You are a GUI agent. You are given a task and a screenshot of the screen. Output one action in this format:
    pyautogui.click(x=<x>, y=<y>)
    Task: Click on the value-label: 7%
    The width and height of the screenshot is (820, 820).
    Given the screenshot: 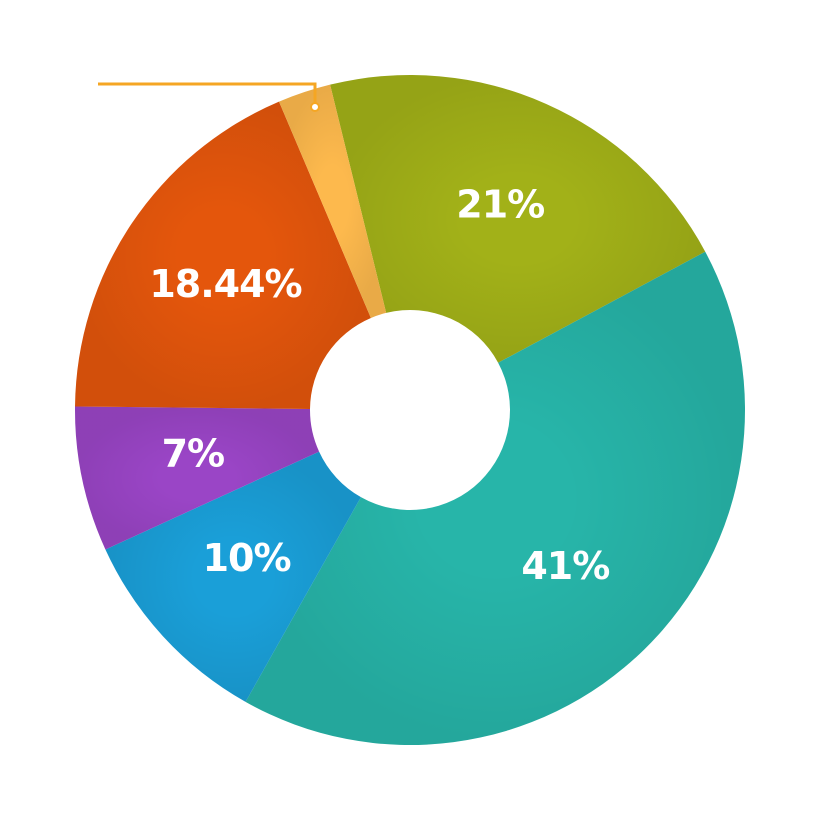 What is the action you would take?
    pyautogui.click(x=193, y=454)
    